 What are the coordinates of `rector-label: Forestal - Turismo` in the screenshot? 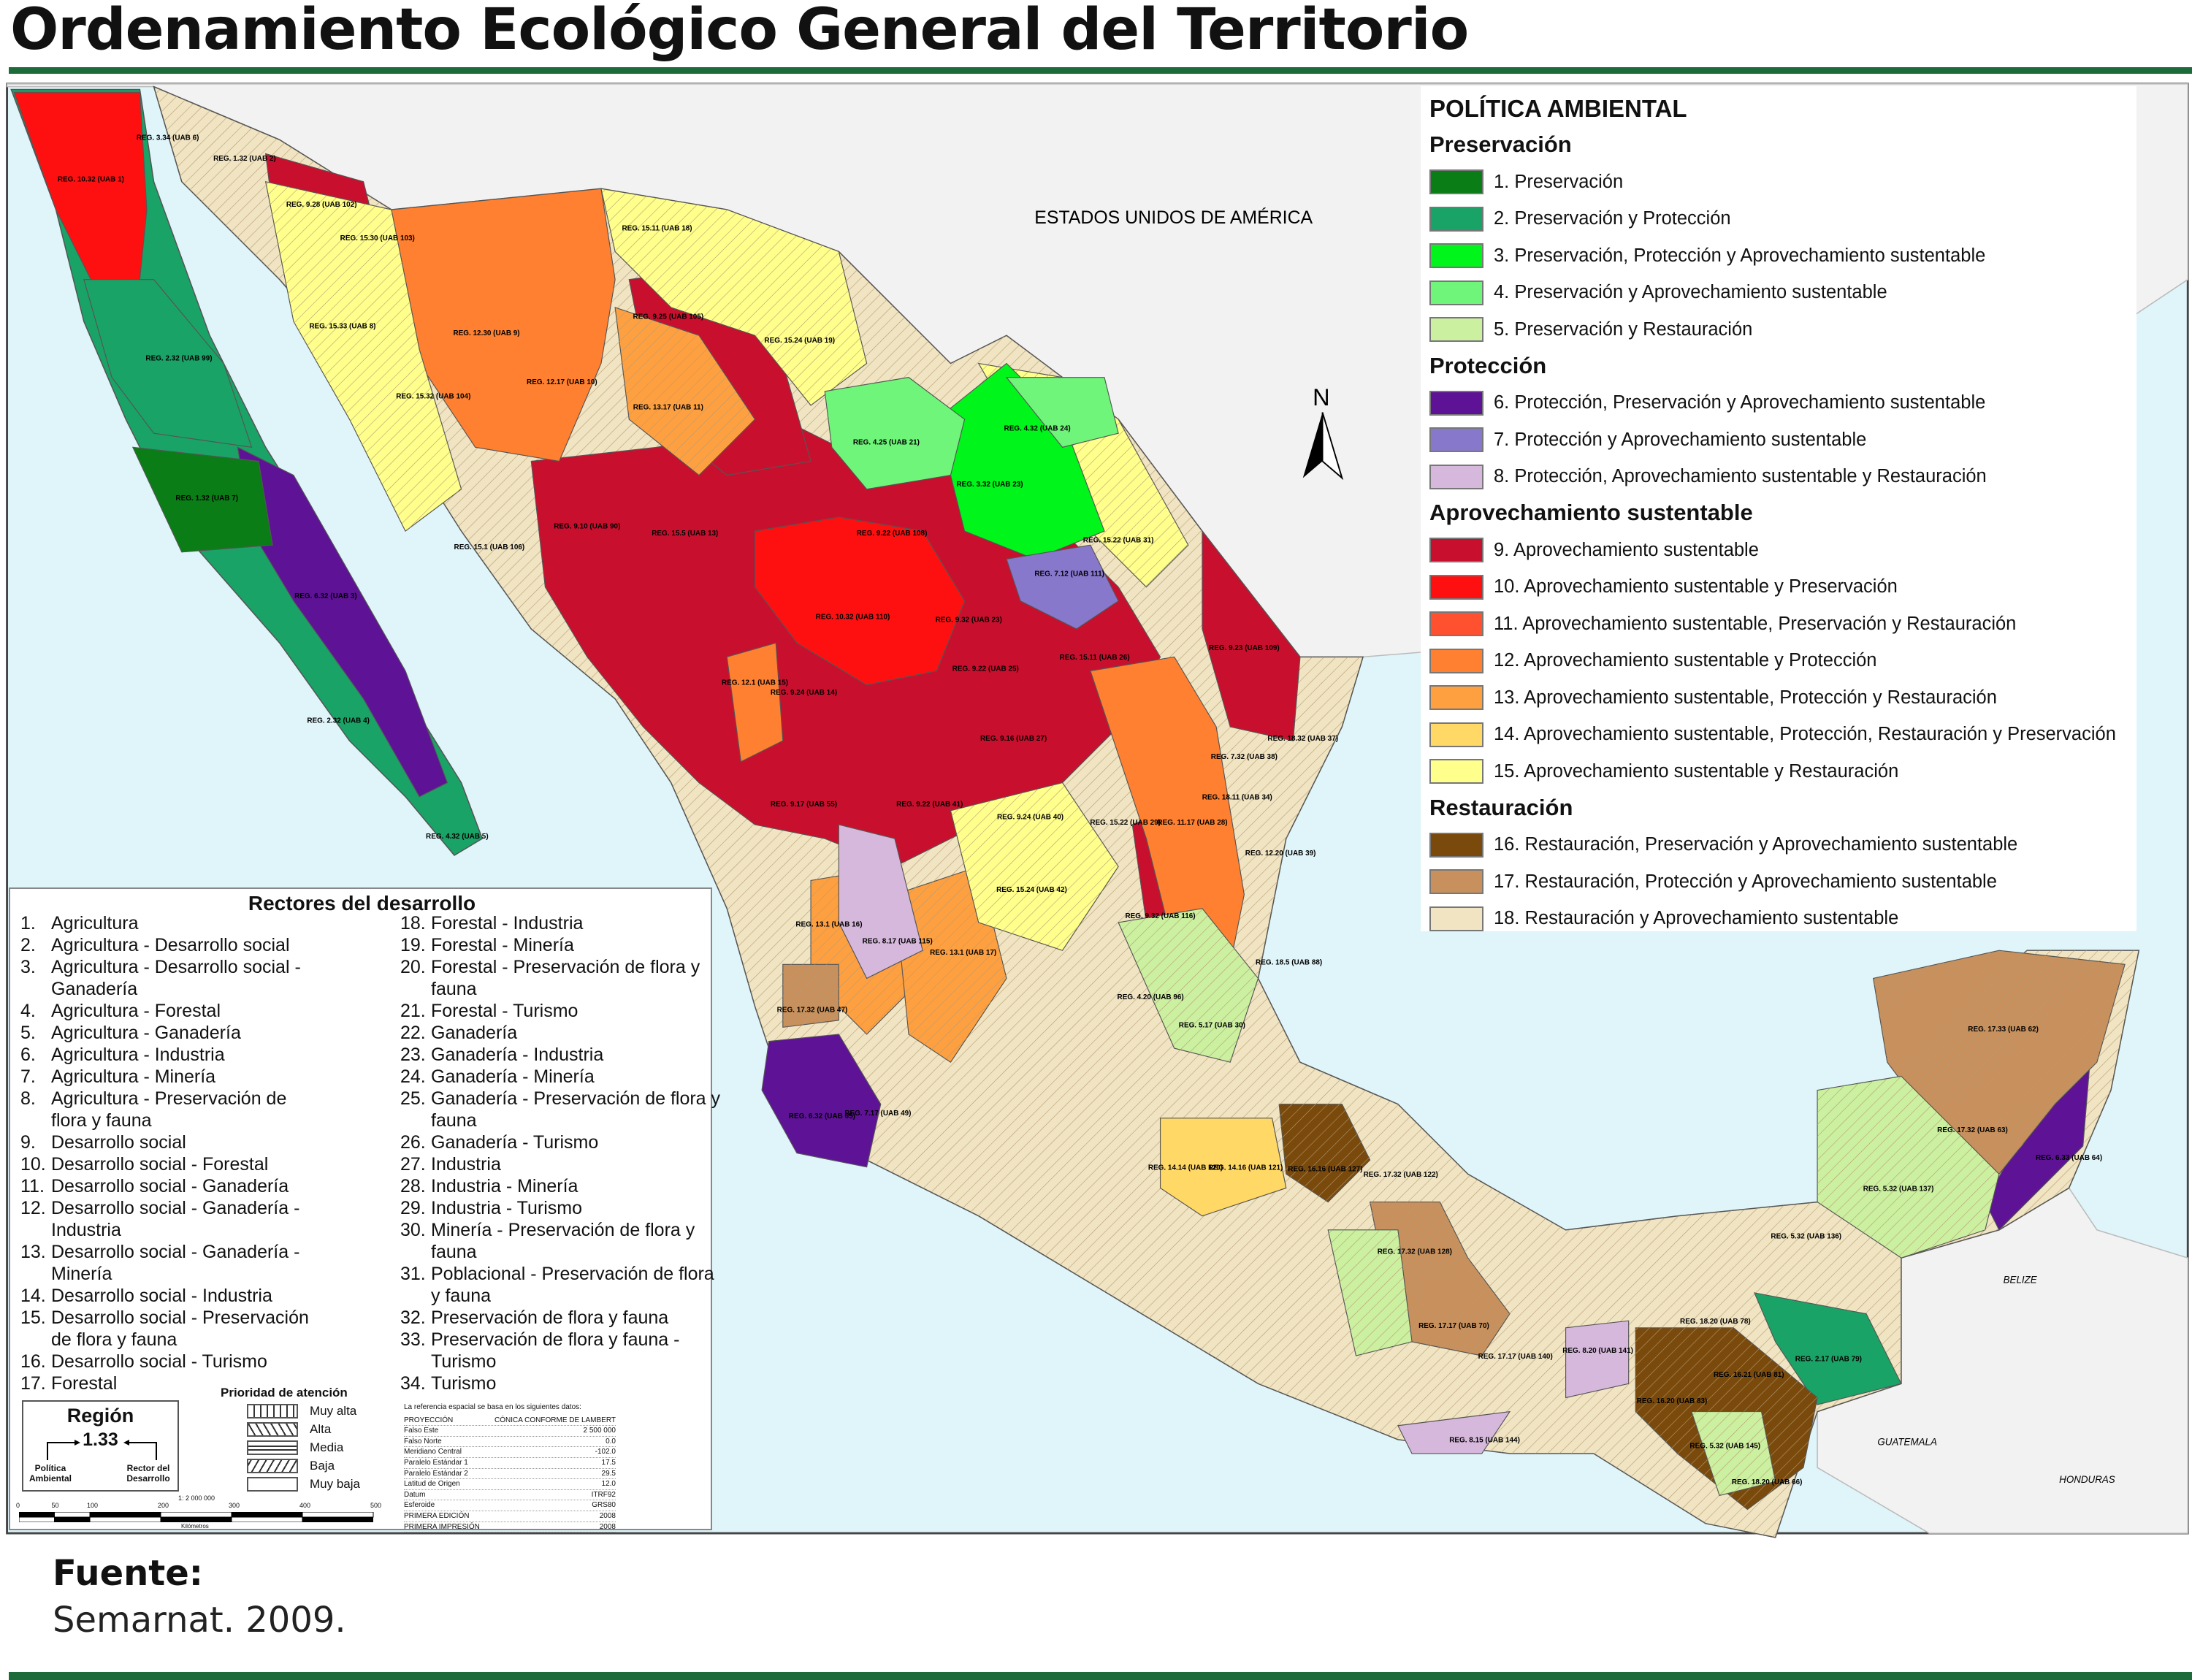 It's located at (504, 1011).